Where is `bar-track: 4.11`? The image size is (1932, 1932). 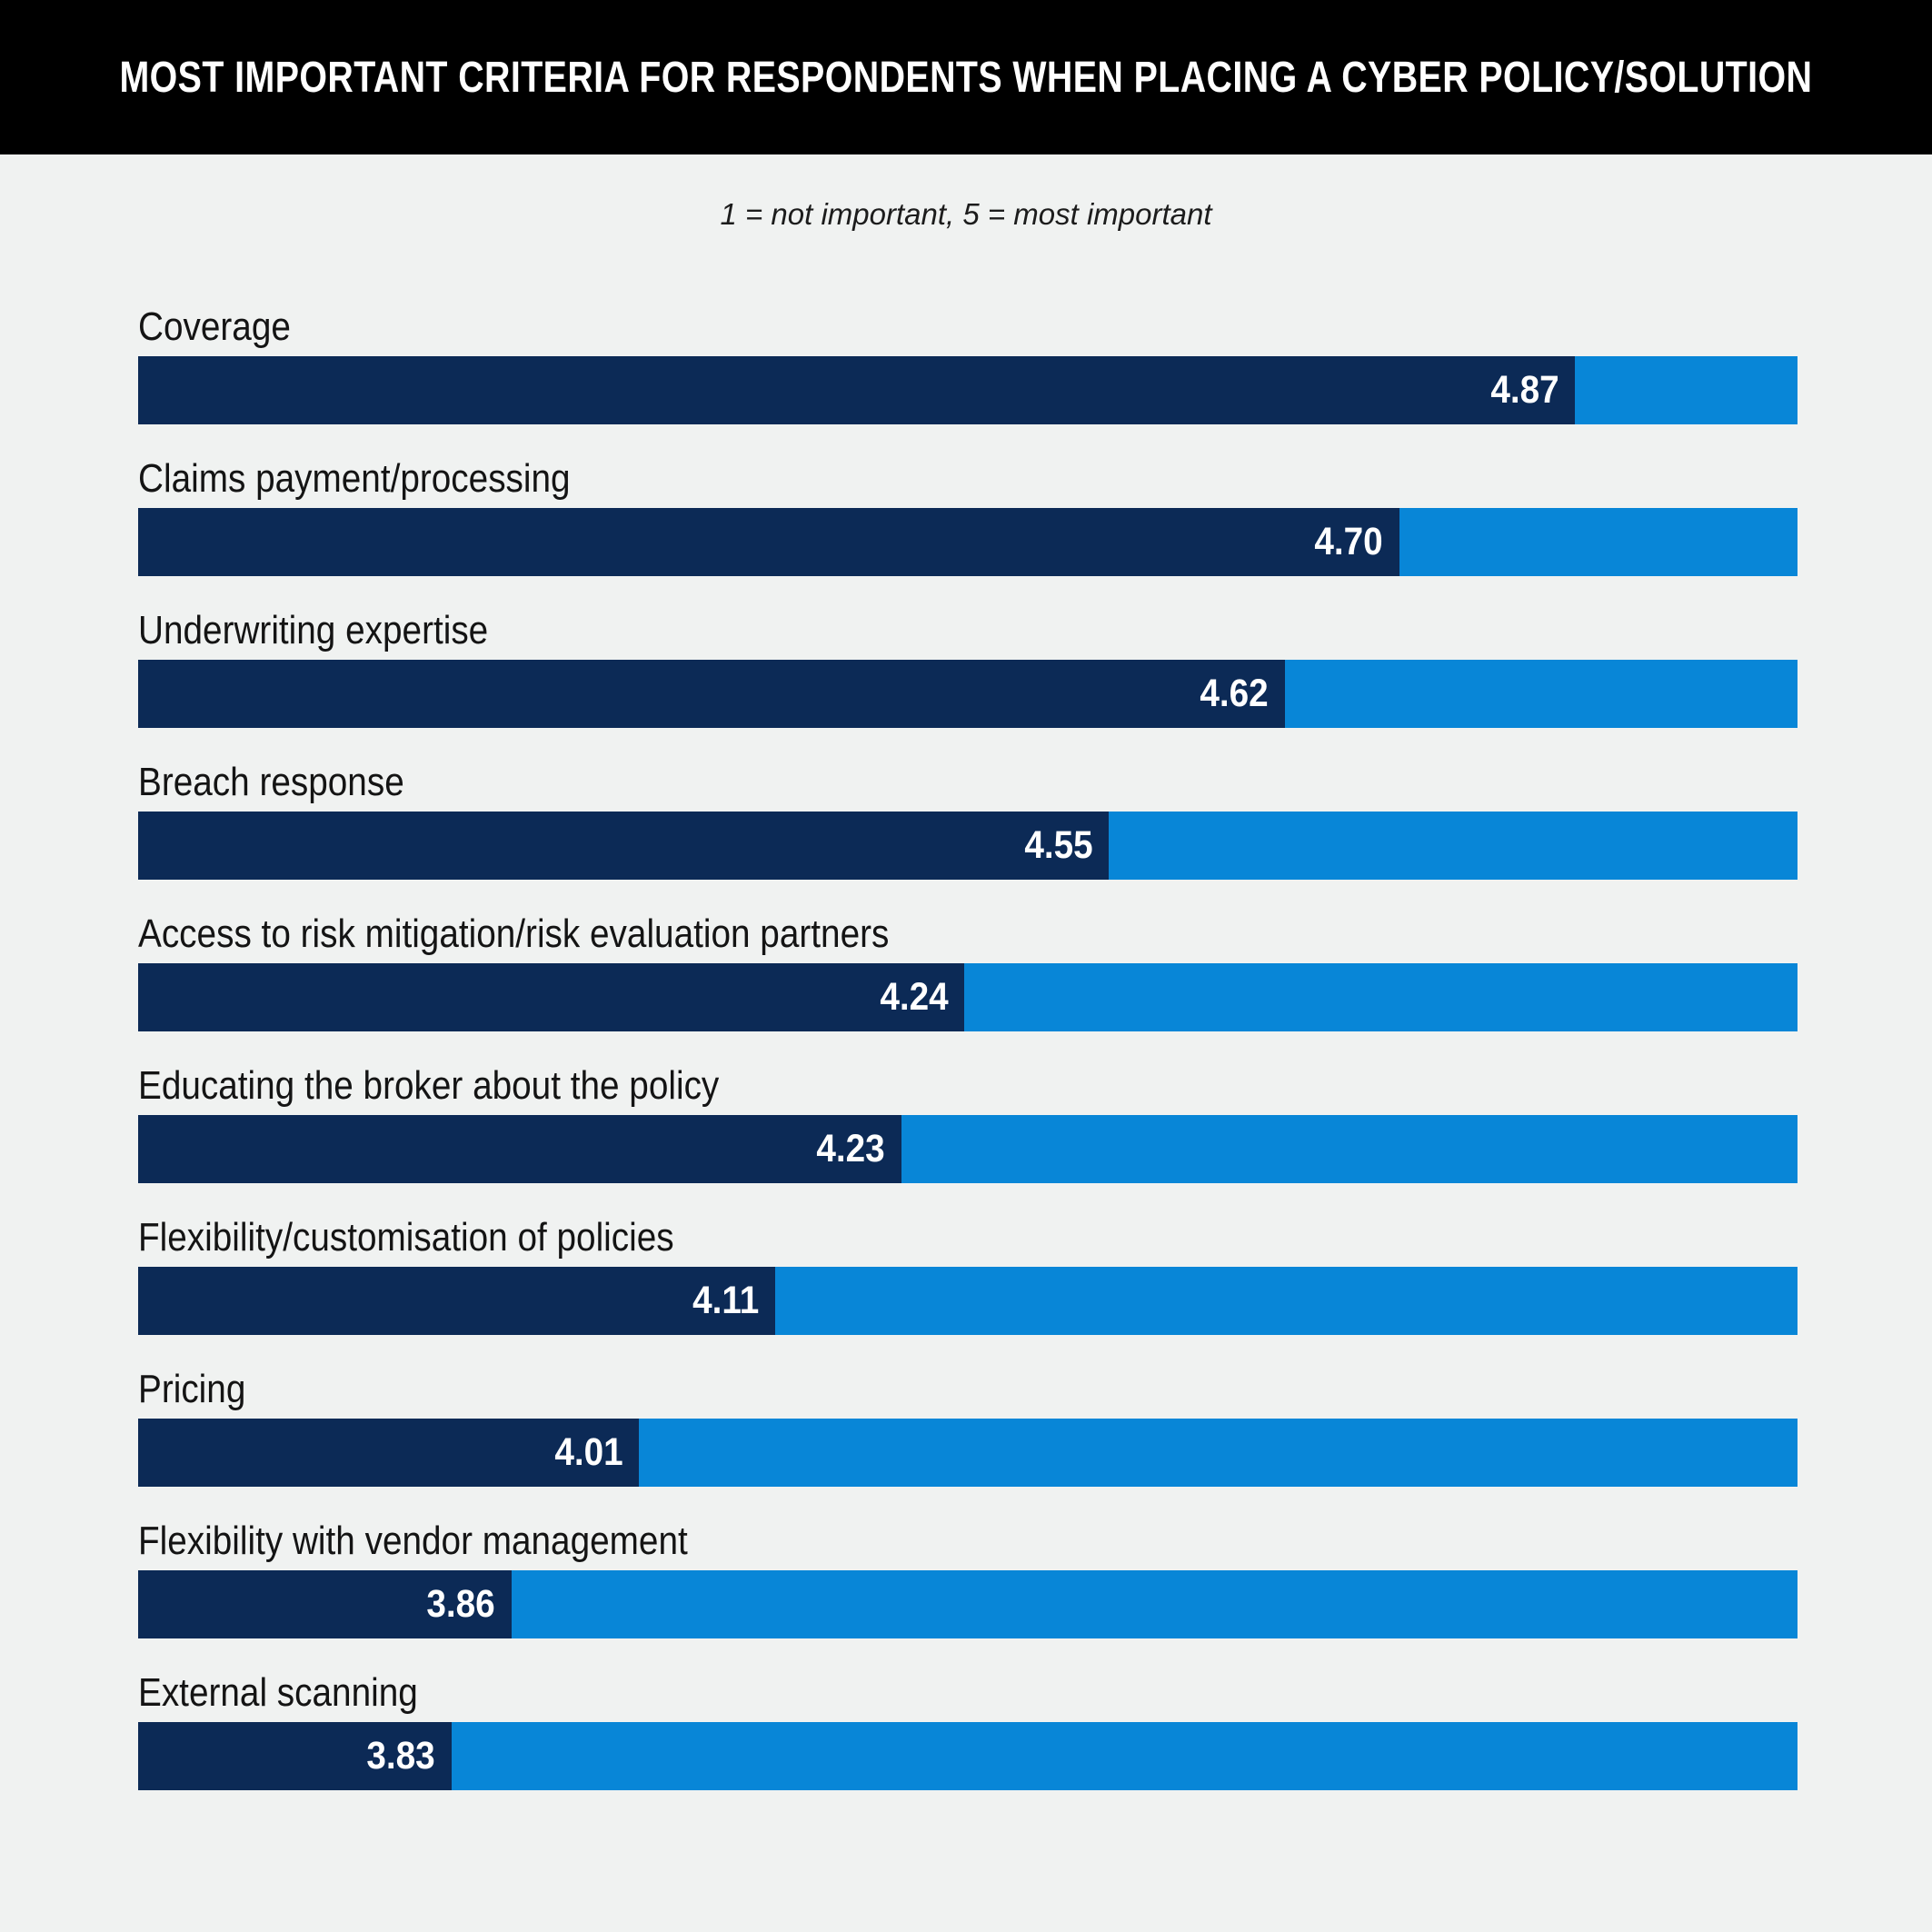
bar-track: 4.11 is located at coordinates (968, 1301).